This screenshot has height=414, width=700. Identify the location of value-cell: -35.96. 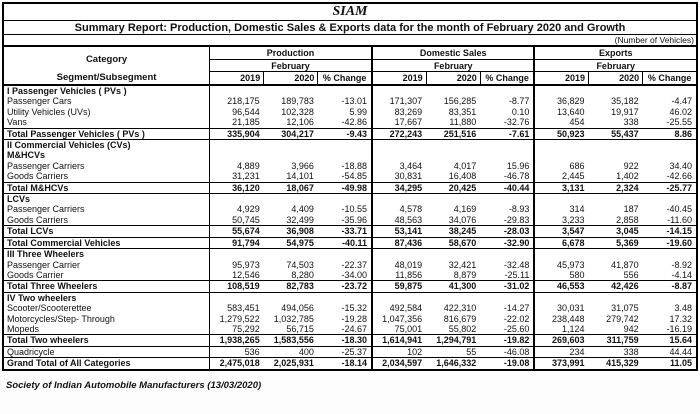
(345, 220).